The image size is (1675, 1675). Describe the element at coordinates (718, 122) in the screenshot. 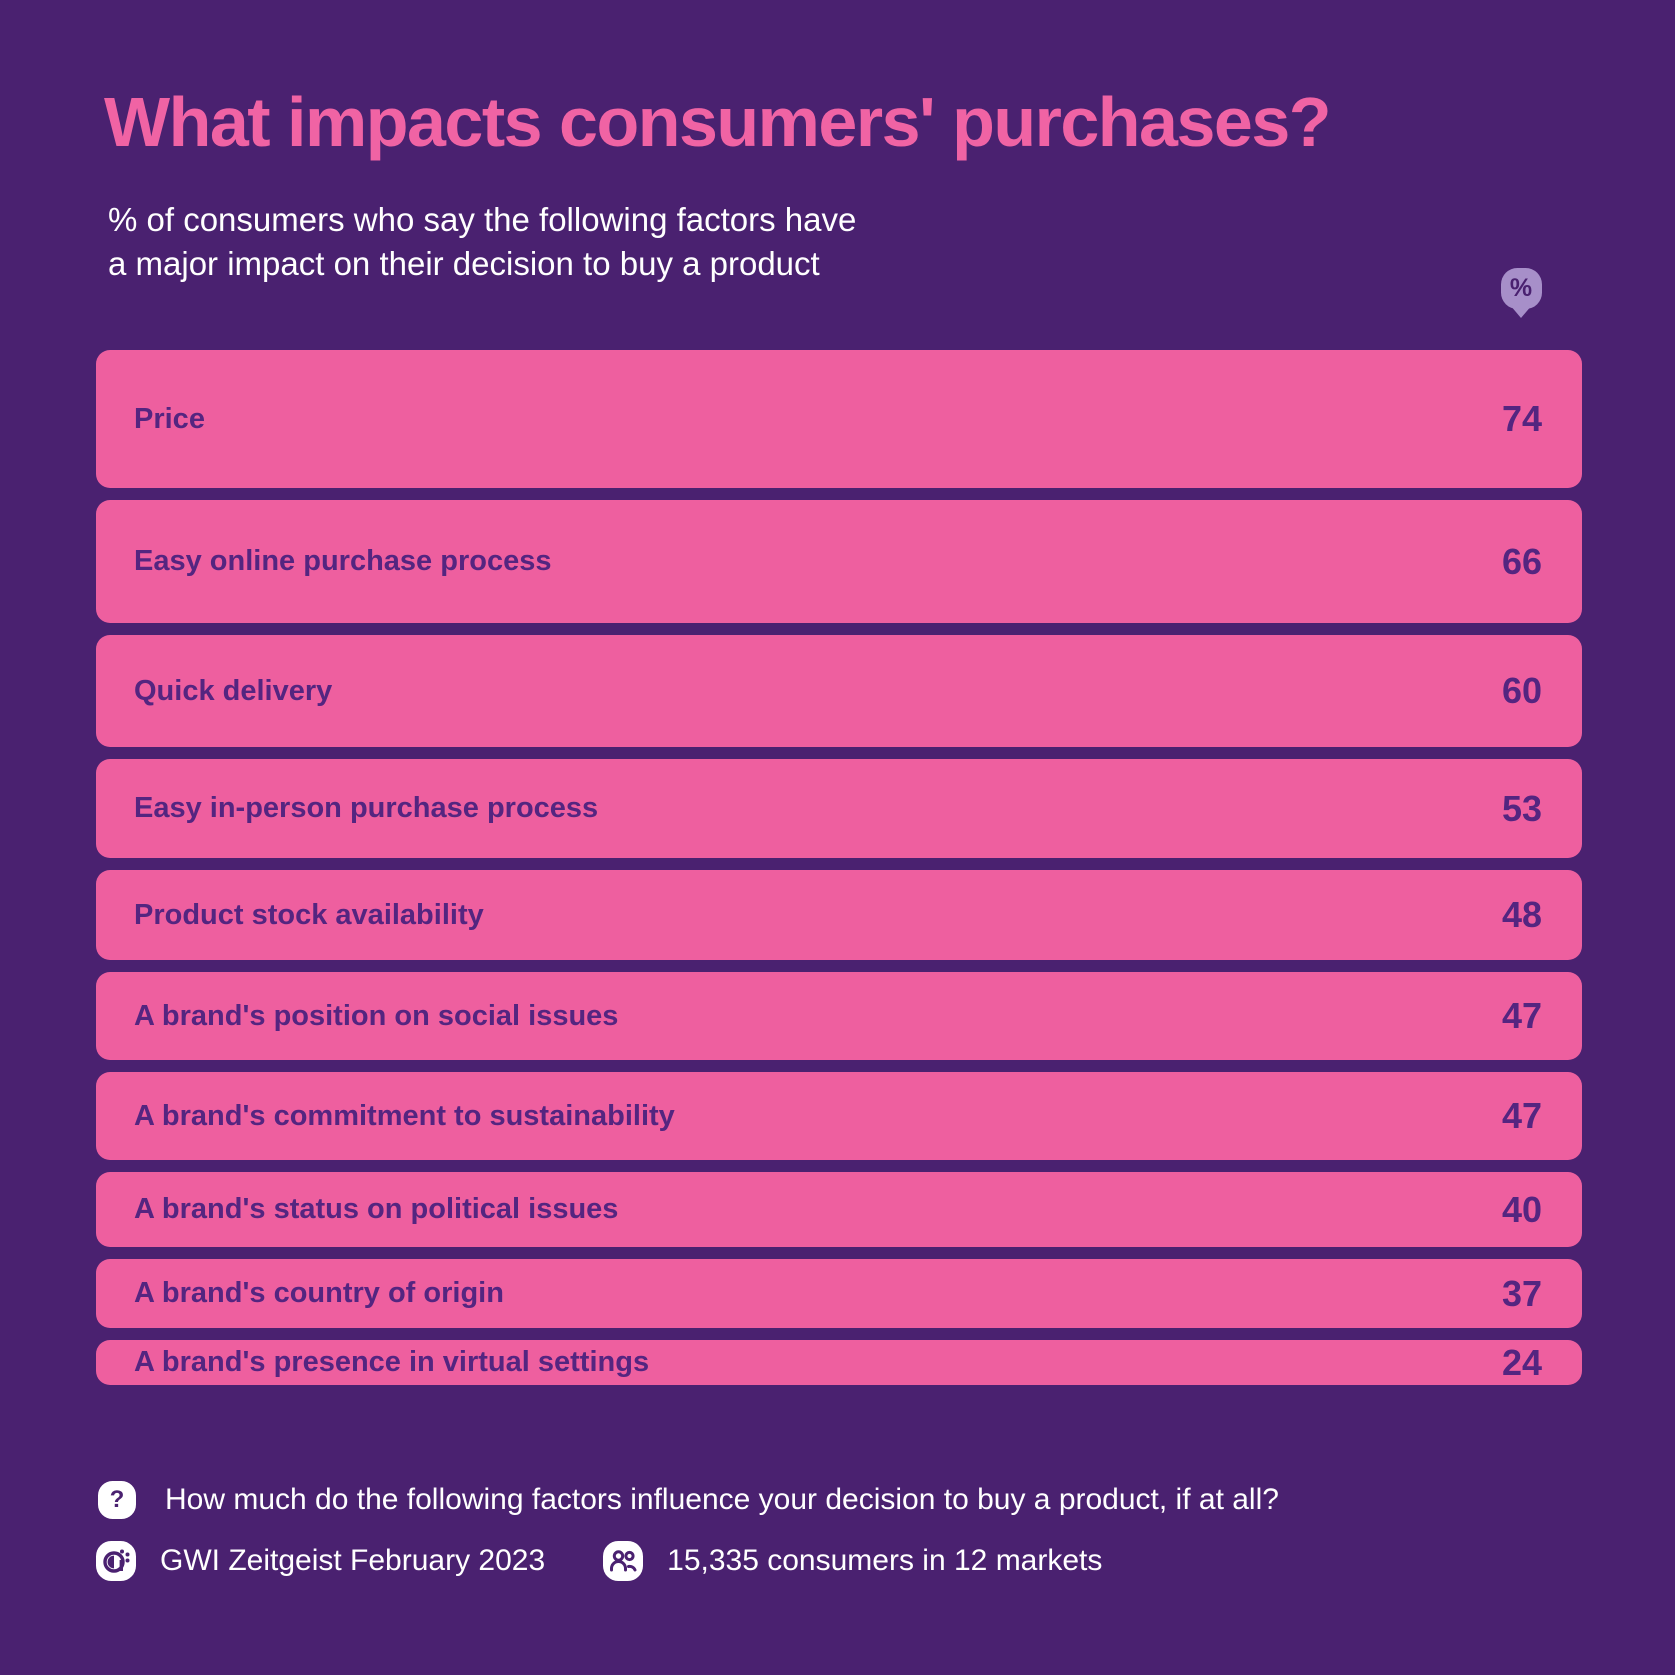

I see `page-title: What impacts consumers' purchases?` at that location.